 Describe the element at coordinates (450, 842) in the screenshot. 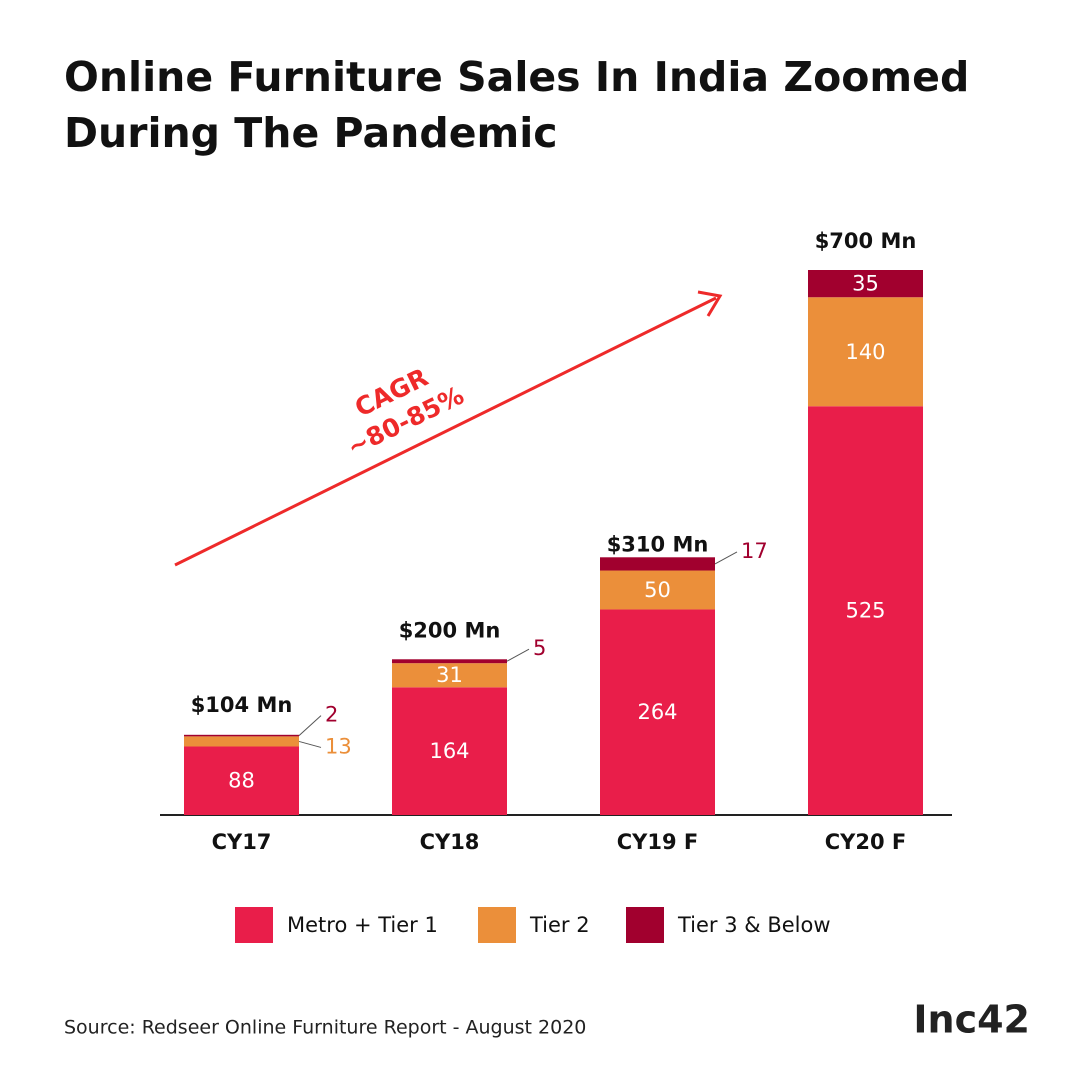

I see `x-tick-label: CY18` at that location.